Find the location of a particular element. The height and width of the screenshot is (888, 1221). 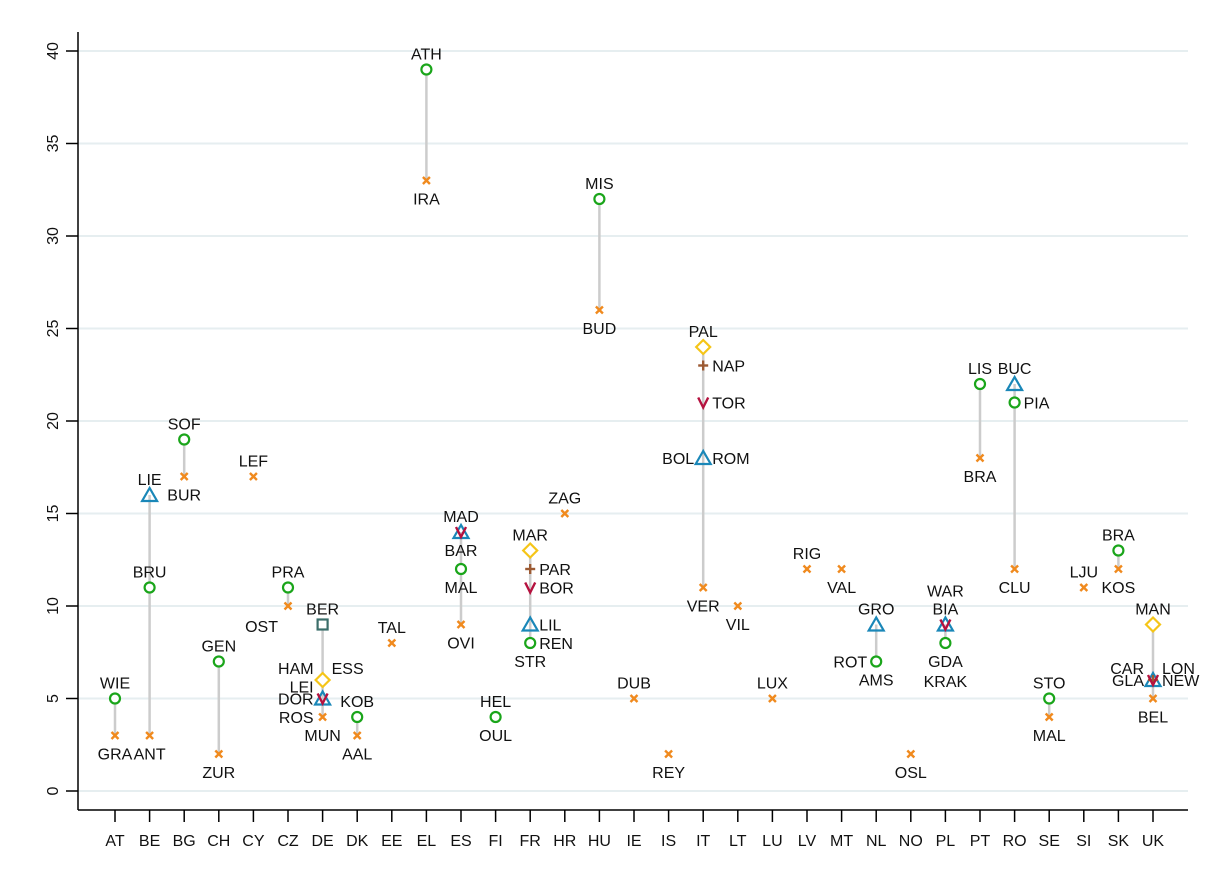

x-tick-label: DE is located at coordinates (322, 841).